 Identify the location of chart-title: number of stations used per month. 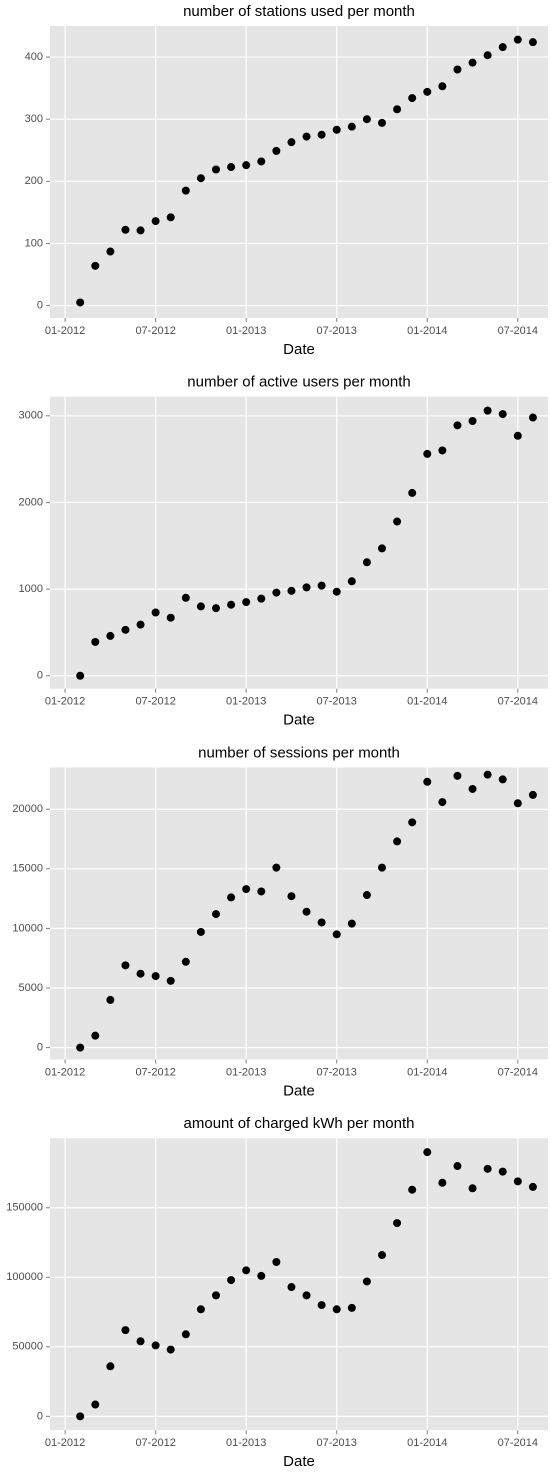
(299, 11).